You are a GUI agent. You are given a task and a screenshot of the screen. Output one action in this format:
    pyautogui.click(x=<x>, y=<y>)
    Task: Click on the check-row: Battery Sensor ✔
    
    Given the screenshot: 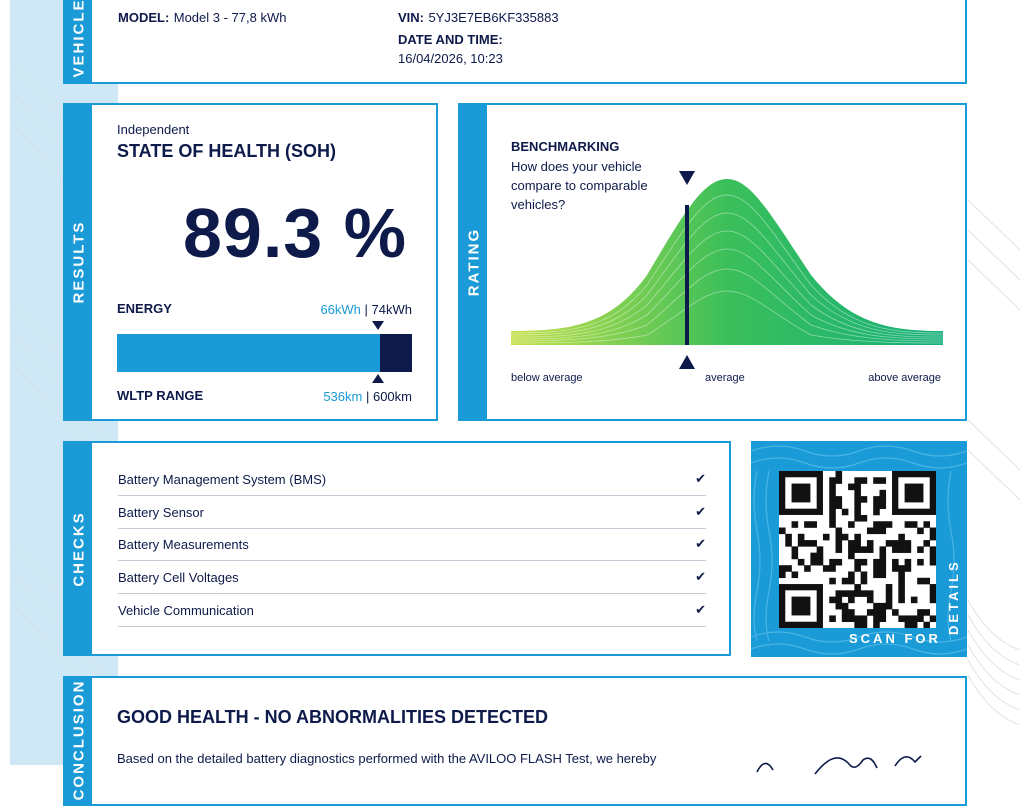 What is the action you would take?
    pyautogui.click(x=412, y=513)
    